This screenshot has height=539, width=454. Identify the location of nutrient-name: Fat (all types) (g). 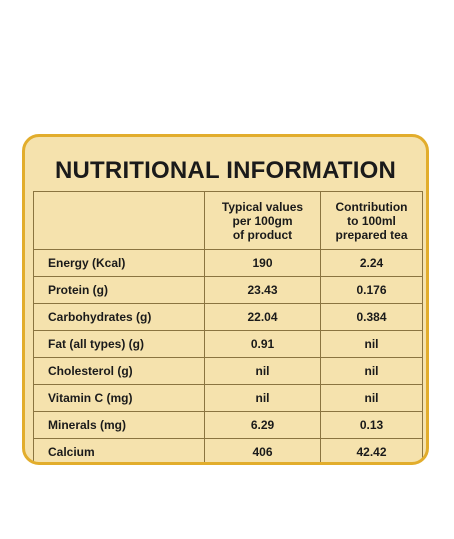
(119, 344).